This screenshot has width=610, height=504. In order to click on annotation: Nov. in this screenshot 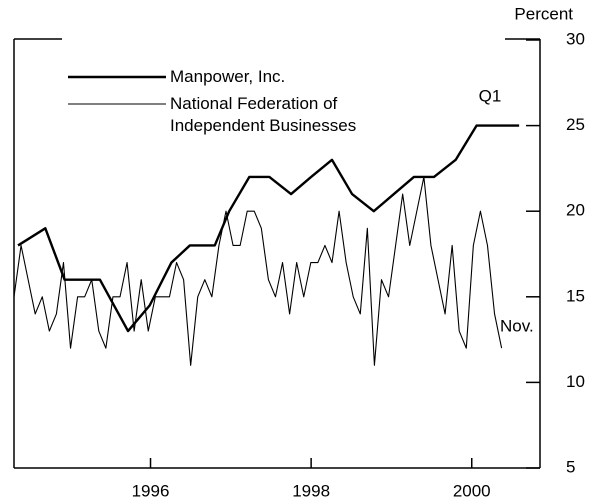, I will do `click(517, 325)`.